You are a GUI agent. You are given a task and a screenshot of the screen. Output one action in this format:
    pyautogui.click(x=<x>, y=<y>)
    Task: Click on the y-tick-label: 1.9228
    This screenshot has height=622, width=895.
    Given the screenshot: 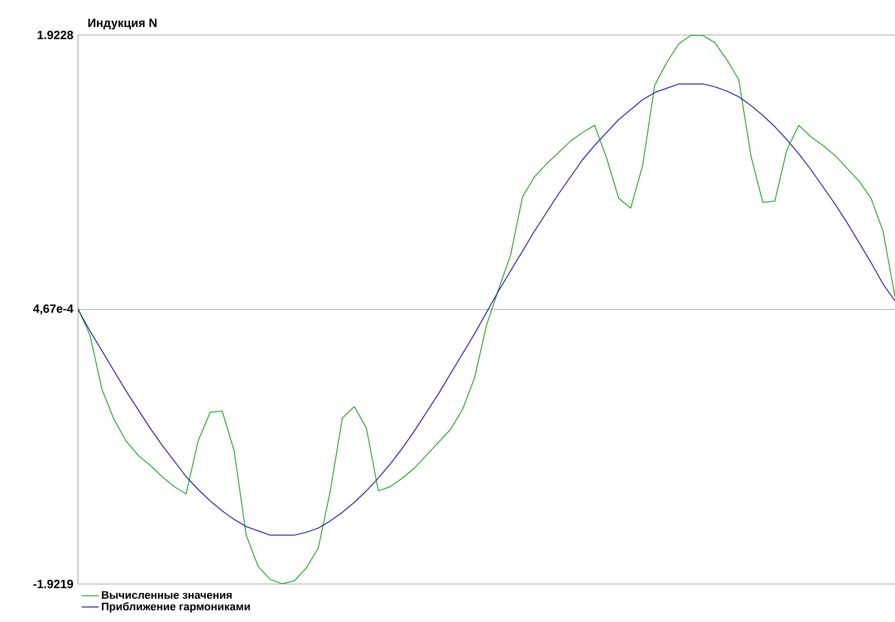 What is the action you would take?
    pyautogui.click(x=56, y=35)
    